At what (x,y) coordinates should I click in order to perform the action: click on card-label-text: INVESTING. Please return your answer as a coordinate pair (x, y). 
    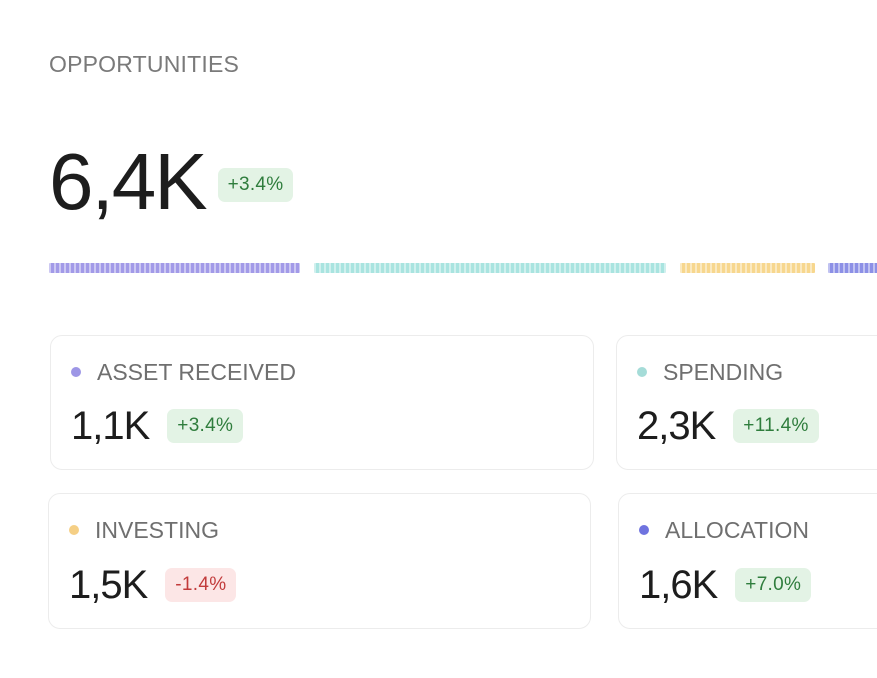
    Looking at the image, I should click on (157, 530).